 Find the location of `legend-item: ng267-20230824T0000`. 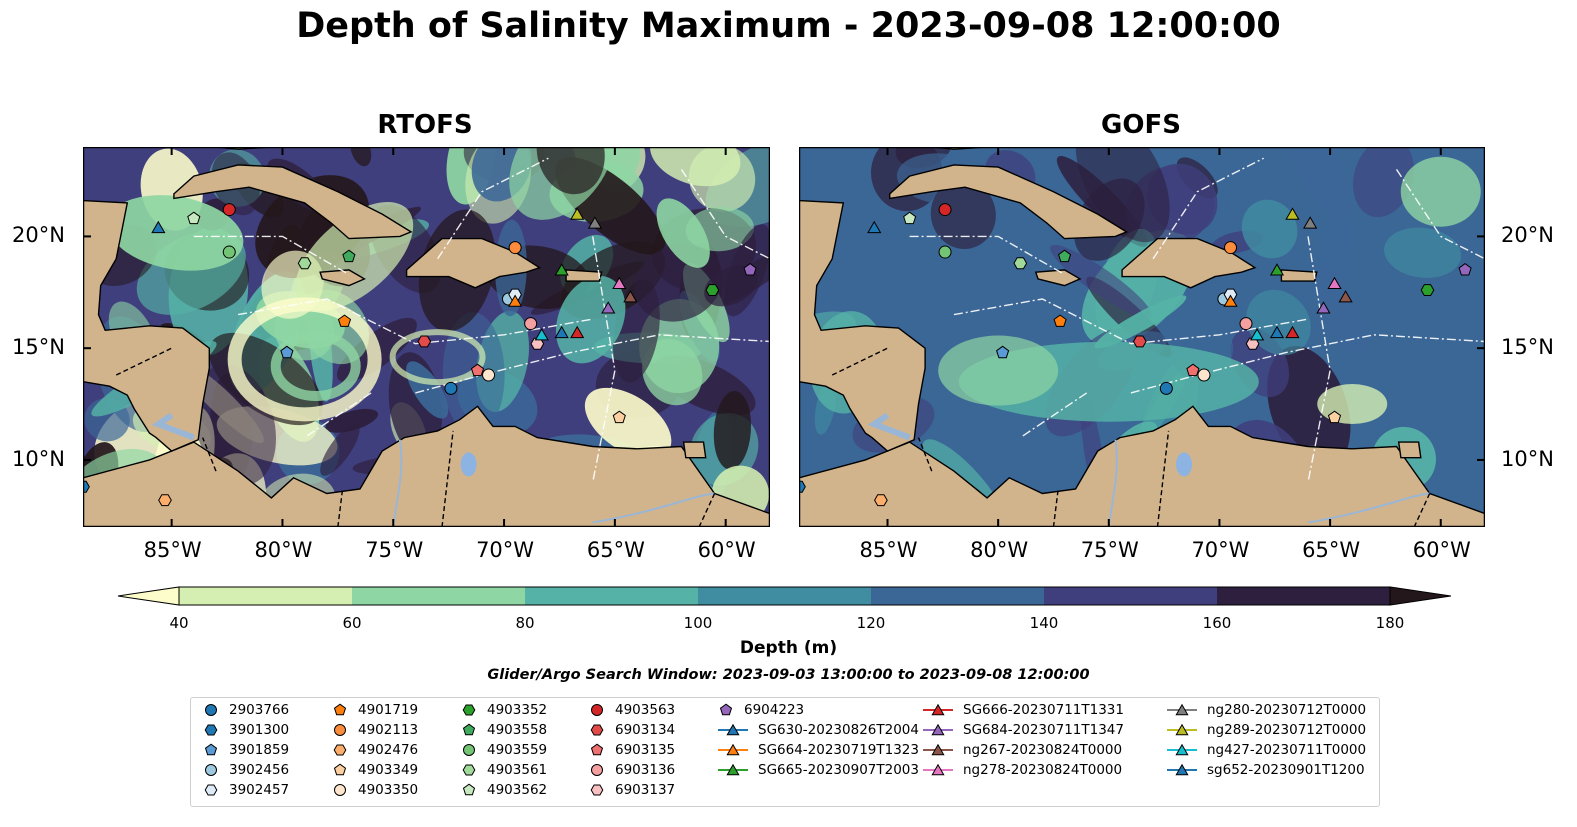

legend-item: ng267-20230824T0000 is located at coordinates (1022, 750).